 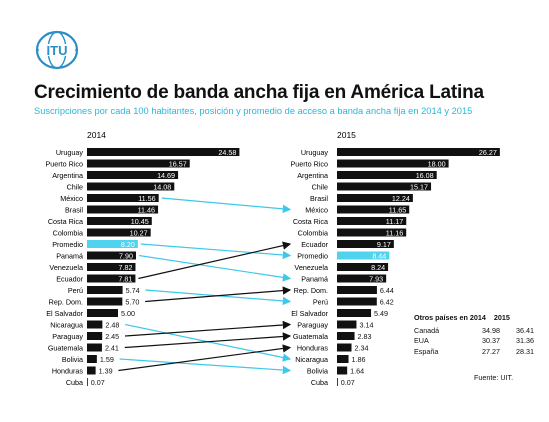 I want to click on other-countries-header: Otros países en 2014, so click(x=450, y=317).